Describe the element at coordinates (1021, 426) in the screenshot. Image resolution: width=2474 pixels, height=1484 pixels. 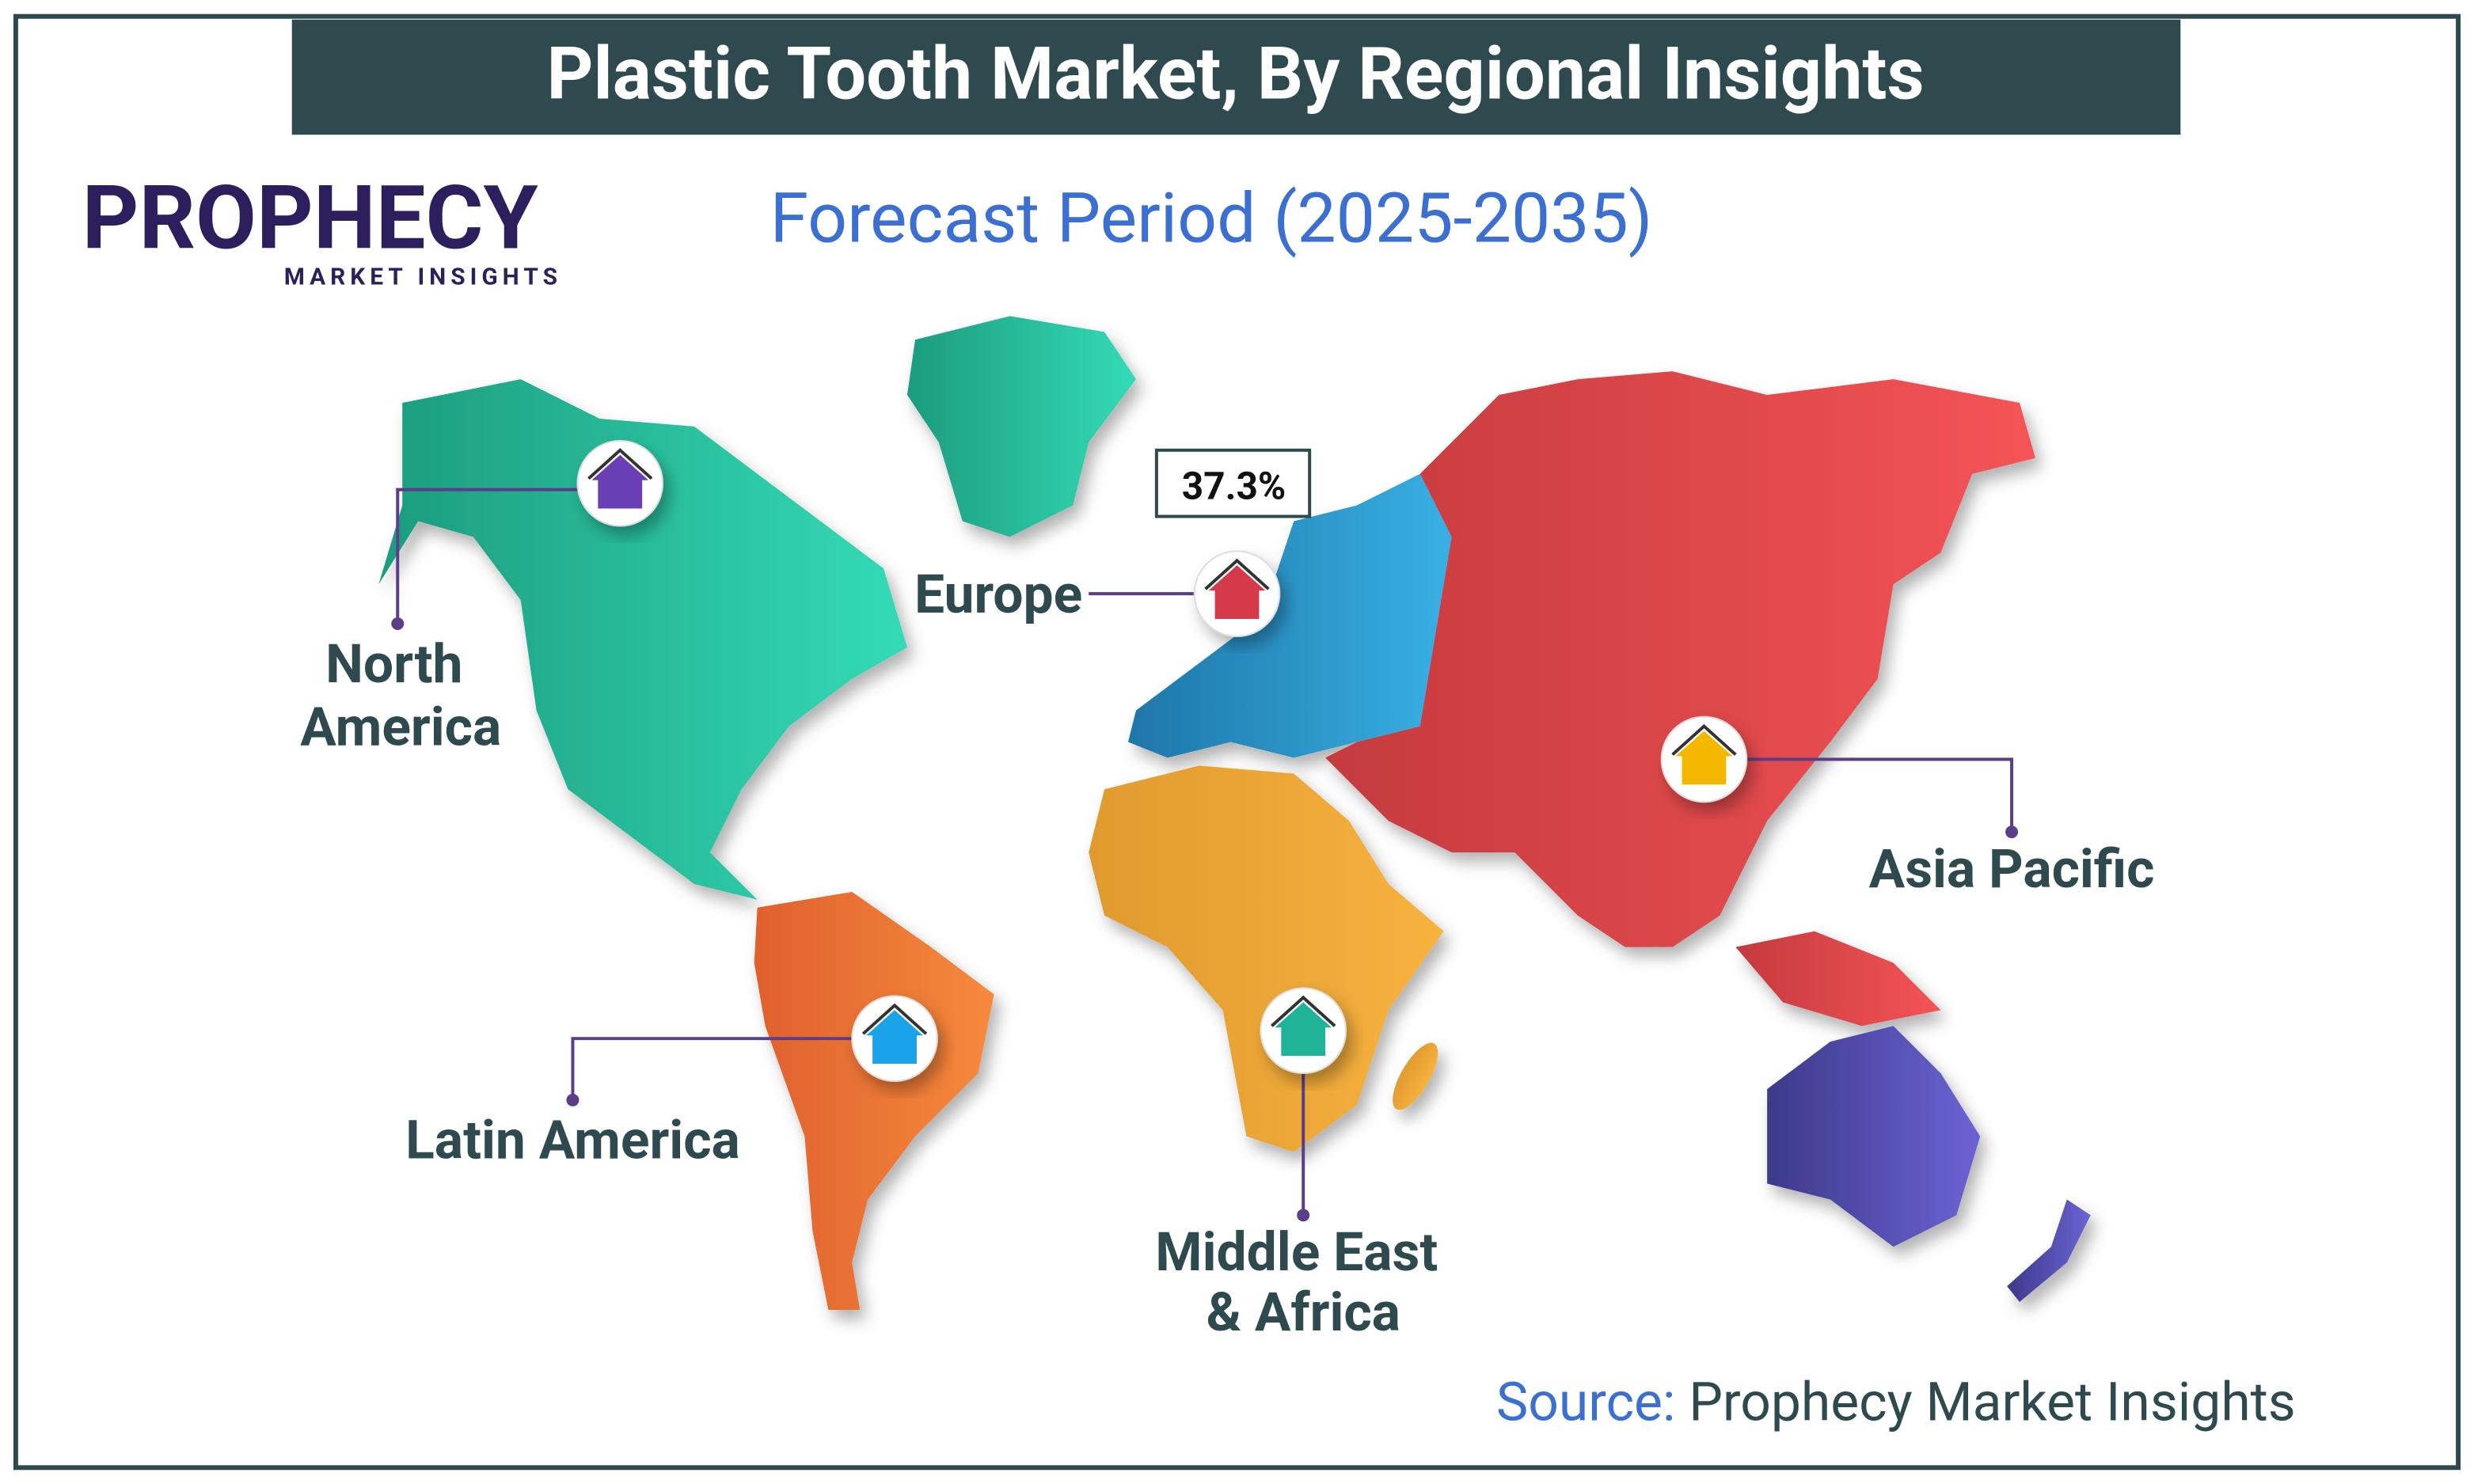
I see `greenland-shape` at that location.